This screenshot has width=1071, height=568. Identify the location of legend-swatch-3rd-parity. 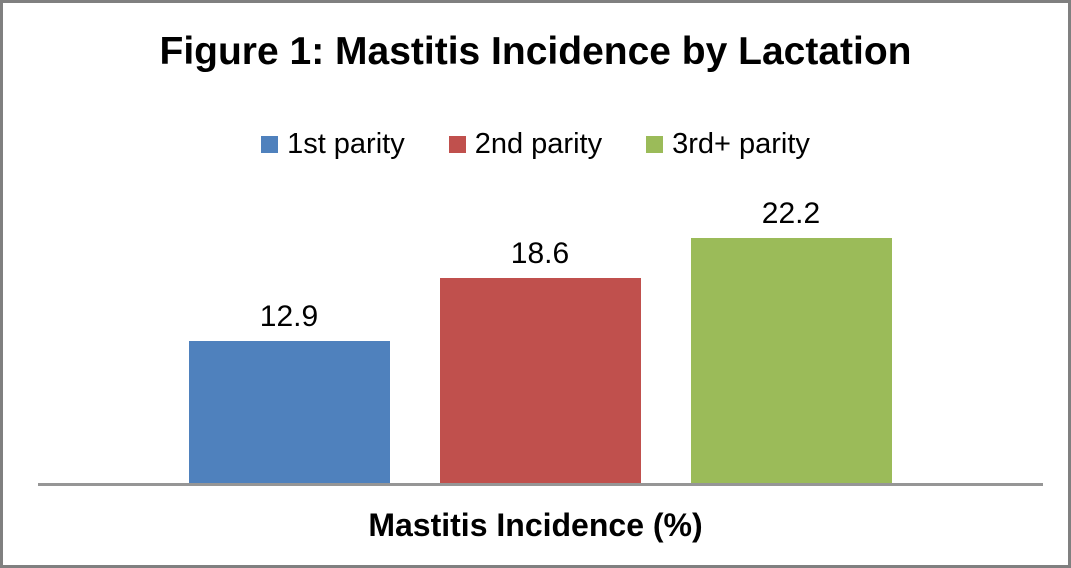
(655, 145).